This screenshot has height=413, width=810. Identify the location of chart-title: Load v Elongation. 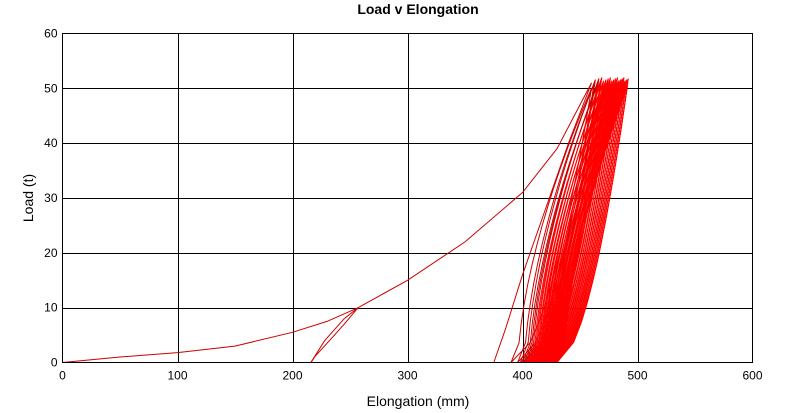
(417, 9).